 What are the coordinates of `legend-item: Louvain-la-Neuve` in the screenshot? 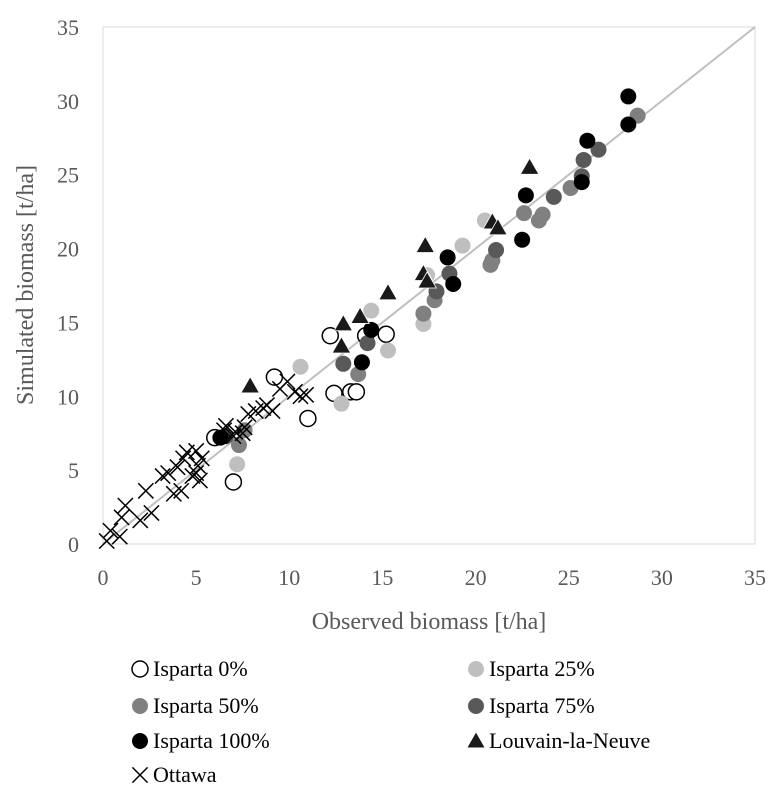 It's located at (558, 740).